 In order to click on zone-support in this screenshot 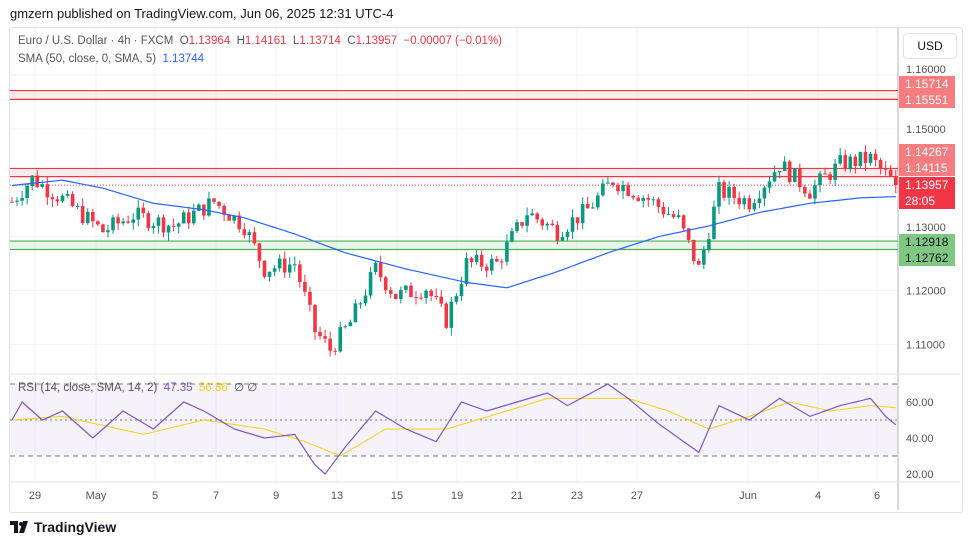, I will do `click(454, 245)`.